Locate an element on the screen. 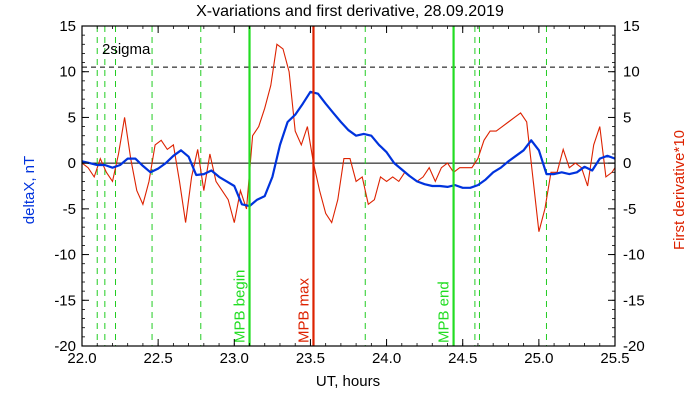 The height and width of the screenshot is (400, 700). x-axis-label: UT, hours is located at coordinates (348, 381).